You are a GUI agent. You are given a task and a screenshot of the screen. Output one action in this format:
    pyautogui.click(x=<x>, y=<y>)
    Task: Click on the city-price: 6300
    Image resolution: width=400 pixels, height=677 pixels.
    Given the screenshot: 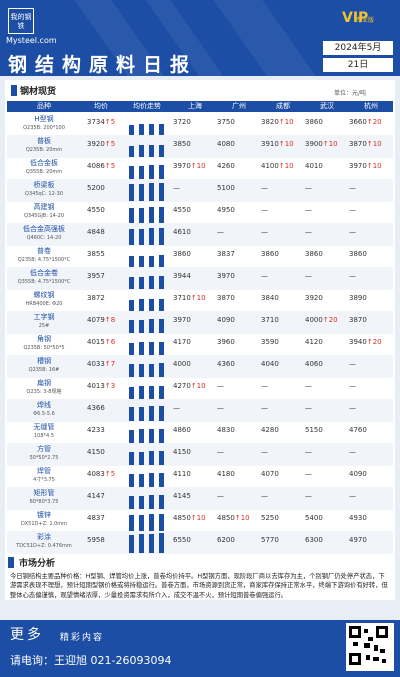 What is the action you would take?
    pyautogui.click(x=314, y=540)
    